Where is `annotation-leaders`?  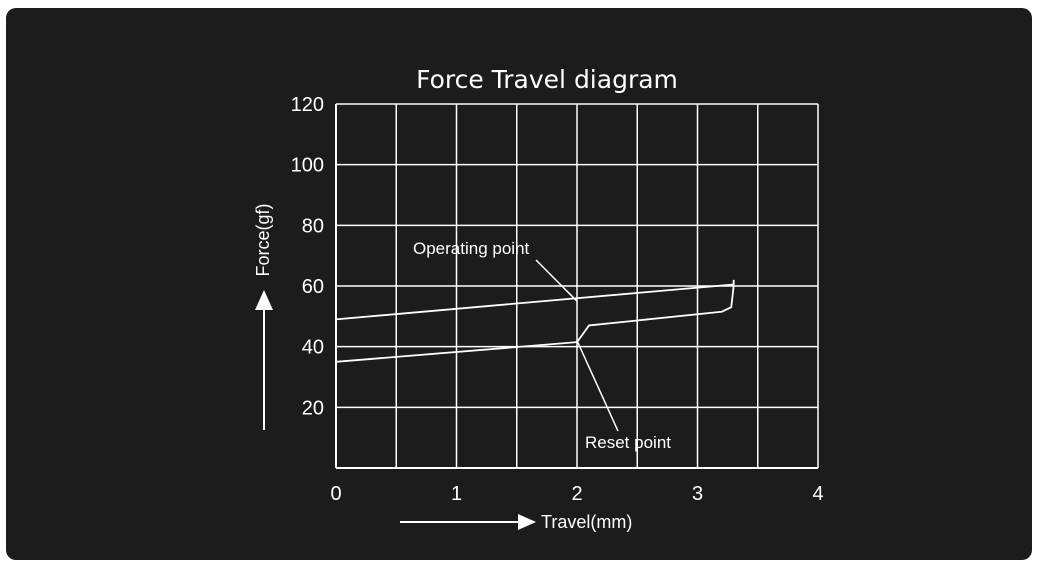 annotation-leaders is located at coordinates (577, 345).